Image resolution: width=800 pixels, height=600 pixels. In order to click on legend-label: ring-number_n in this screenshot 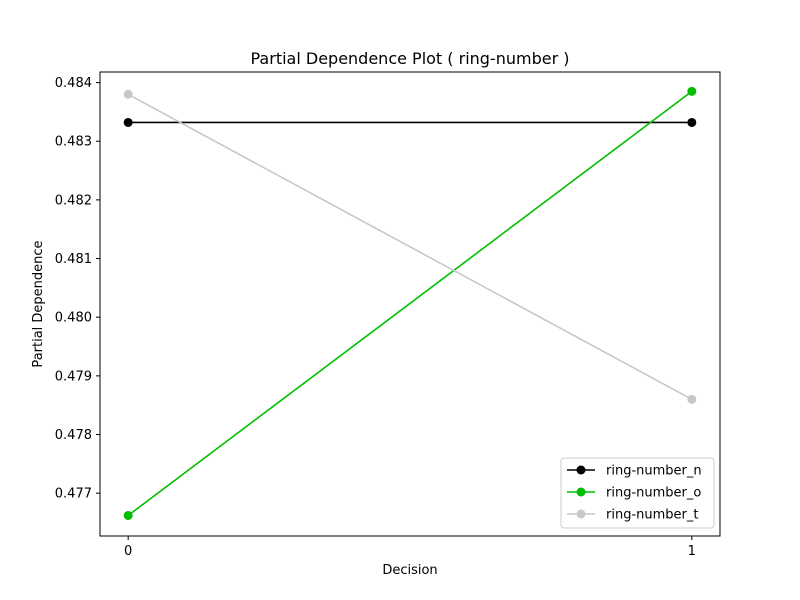, I will do `click(654, 471)`.